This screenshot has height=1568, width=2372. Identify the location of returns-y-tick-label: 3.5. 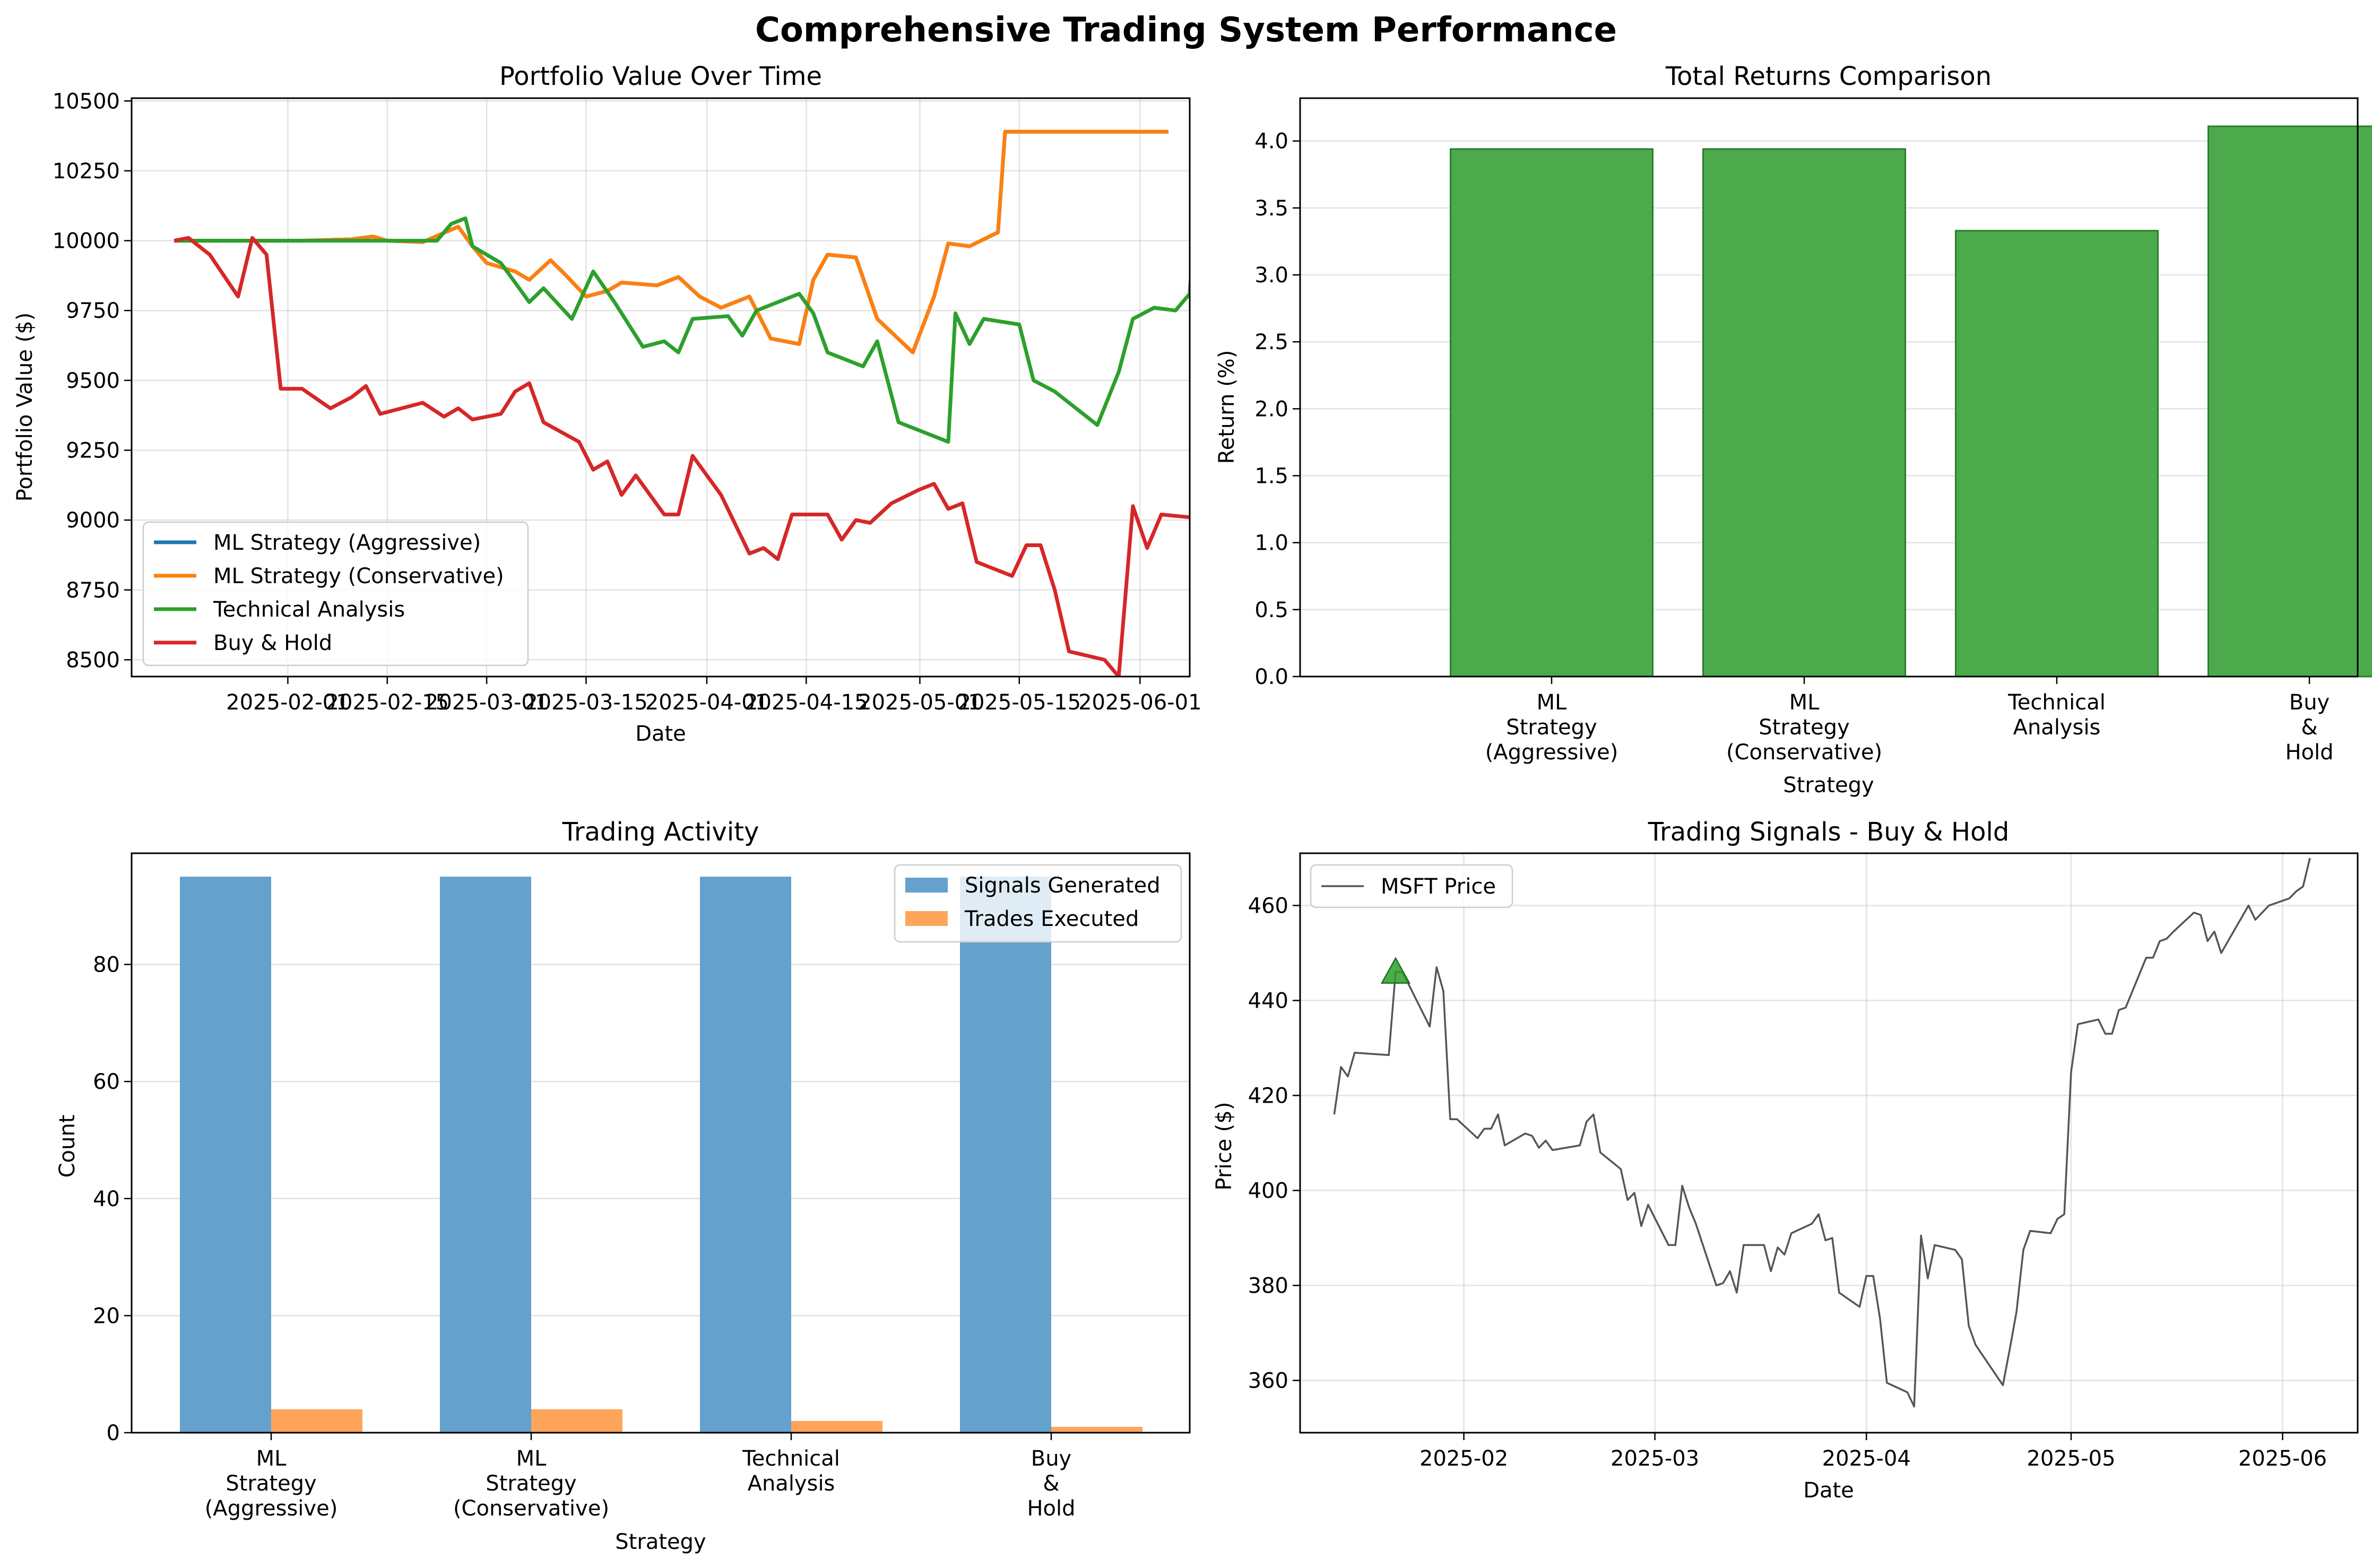
(1271, 208).